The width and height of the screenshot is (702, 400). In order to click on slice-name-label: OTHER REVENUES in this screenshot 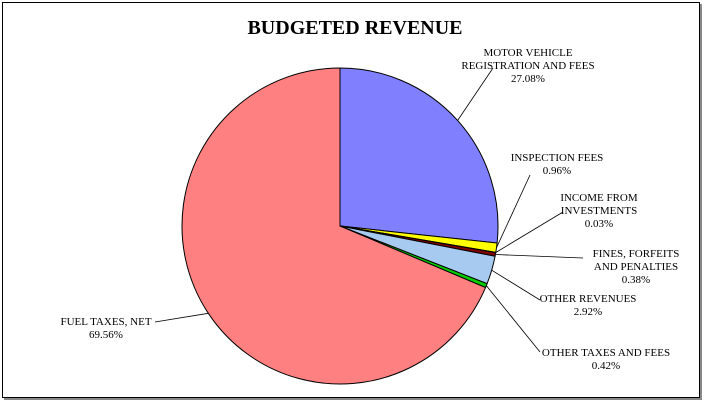, I will do `click(588, 299)`.